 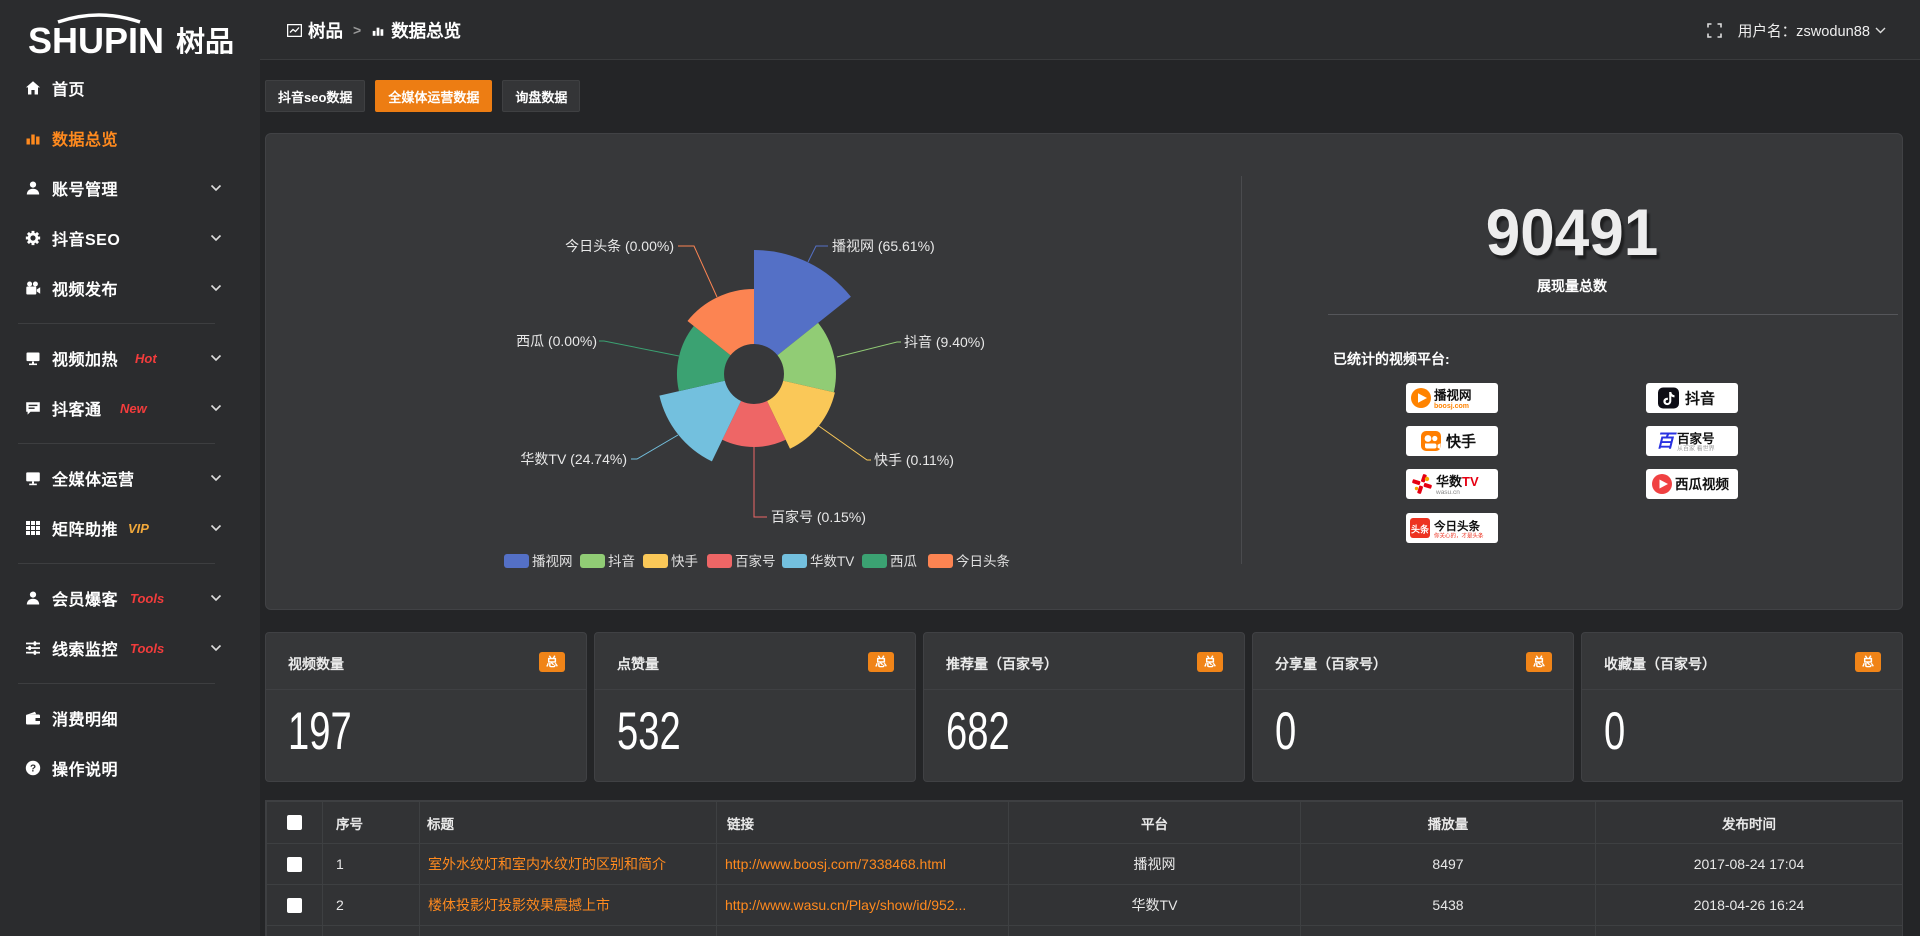 I want to click on svg-text: 西瓜视频, so click(x=1702, y=484).